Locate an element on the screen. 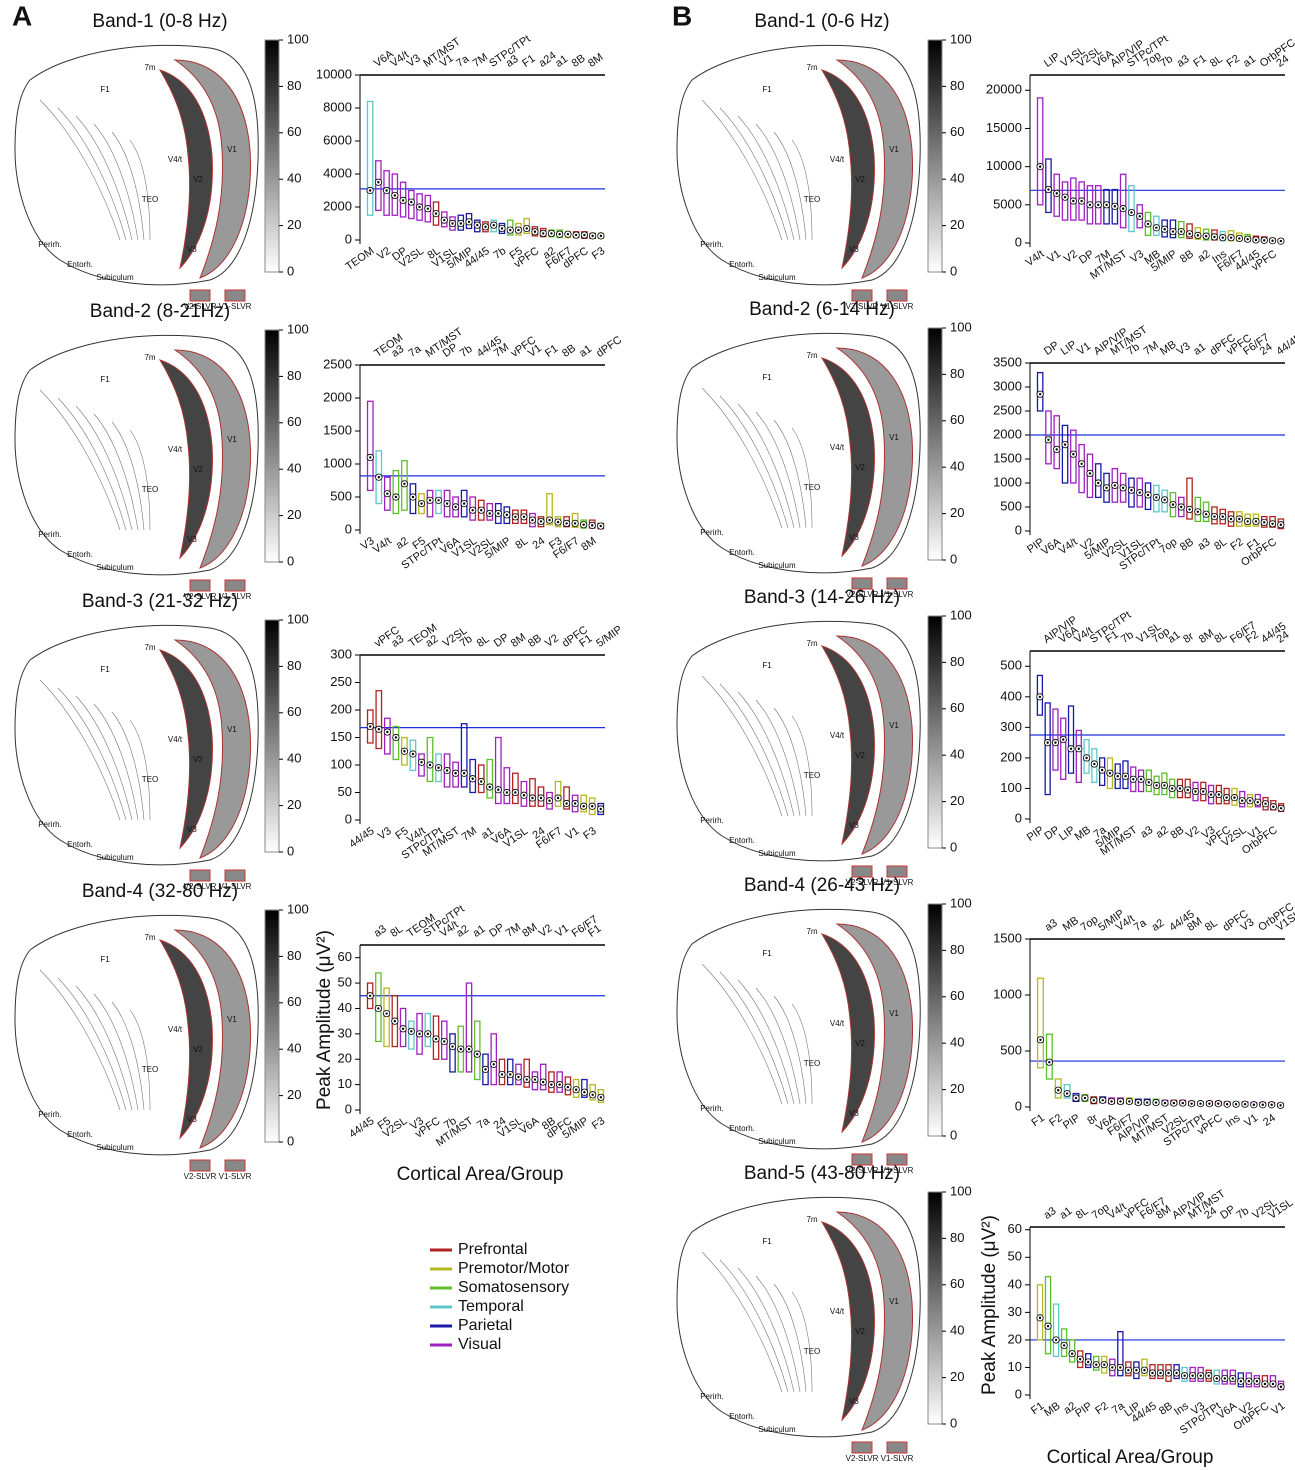  category-label: V3 is located at coordinates (385, 834).